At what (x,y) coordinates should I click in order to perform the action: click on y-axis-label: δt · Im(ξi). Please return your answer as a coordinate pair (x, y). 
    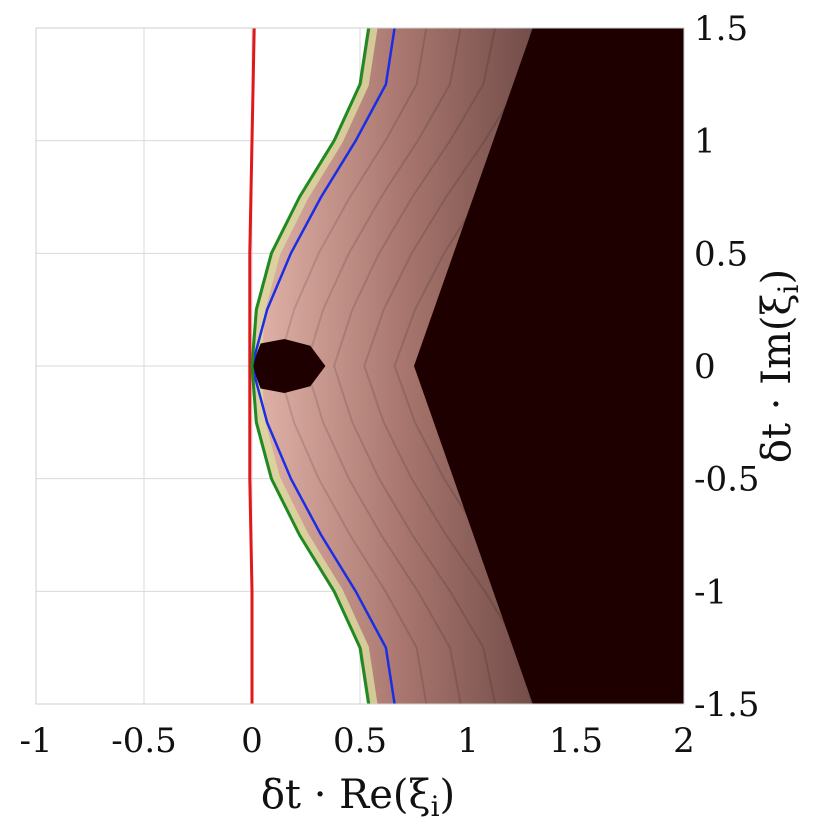
    Looking at the image, I should click on (779, 366).